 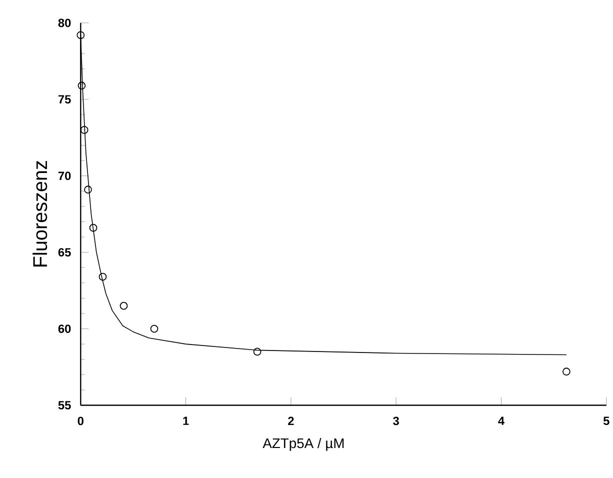 What do you see at coordinates (64, 99) in the screenshot?
I see `y-tick-label: 75` at bounding box center [64, 99].